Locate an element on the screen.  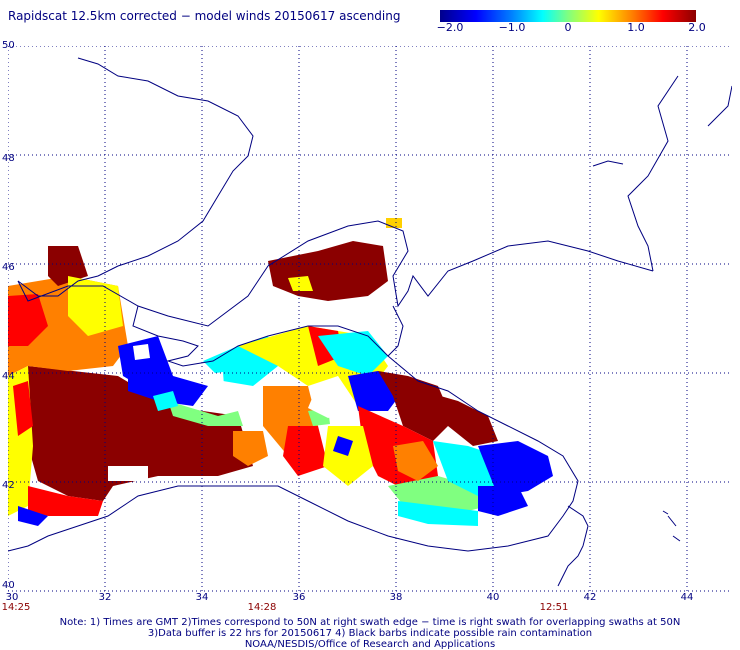
lon-label-36: 36 is located at coordinates (299, 597).